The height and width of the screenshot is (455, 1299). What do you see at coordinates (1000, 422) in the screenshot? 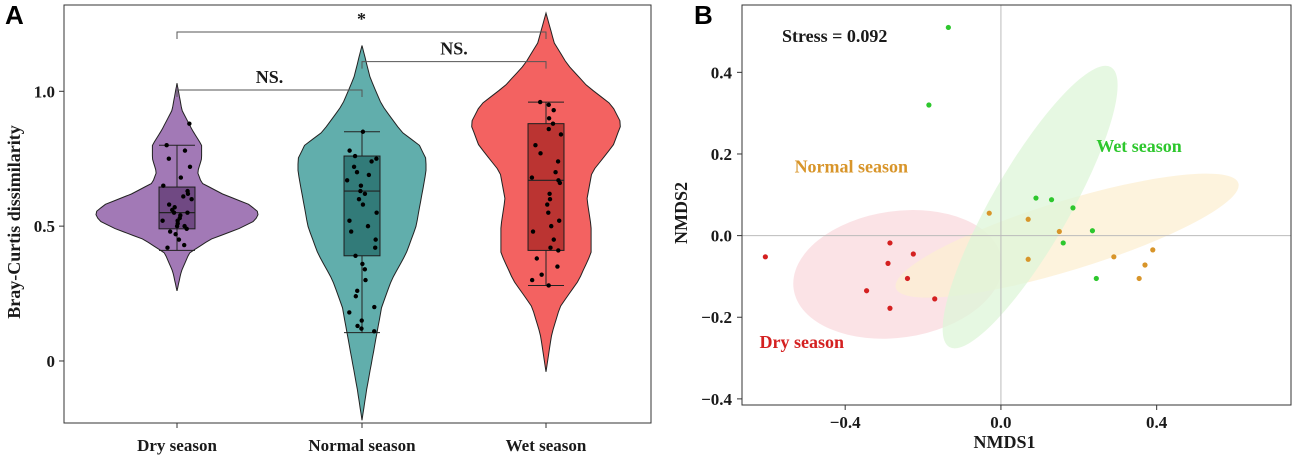
I see `b-x-tick-label-1: 0.0` at bounding box center [1000, 422].